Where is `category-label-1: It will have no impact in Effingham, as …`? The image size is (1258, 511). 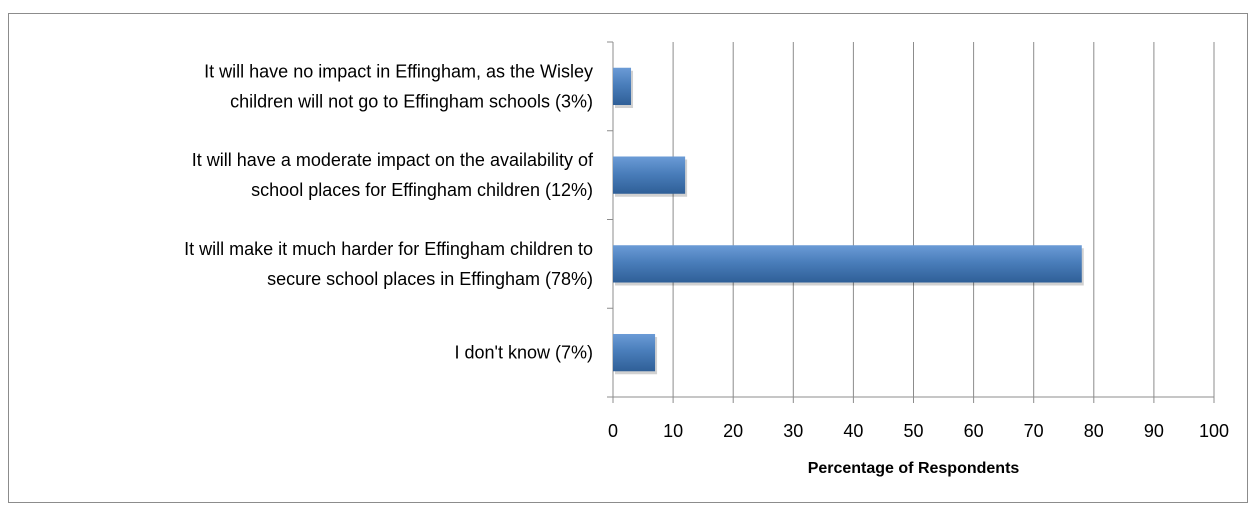
category-label-1: It will have no impact in Effingham, as … is located at coordinates (398, 86).